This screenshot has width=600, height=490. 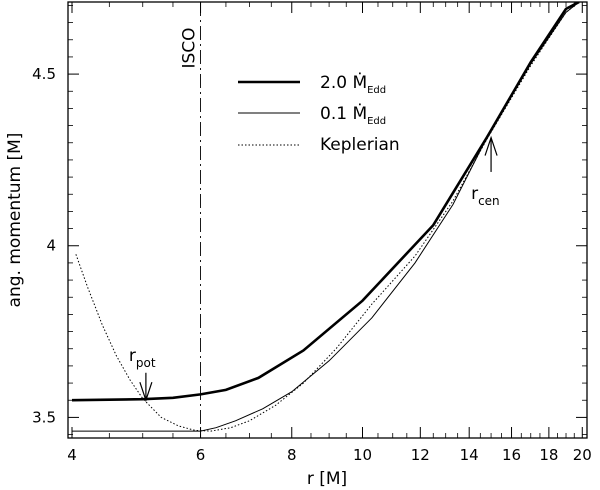 I want to click on y-tick-label: 4, so click(x=51, y=246).